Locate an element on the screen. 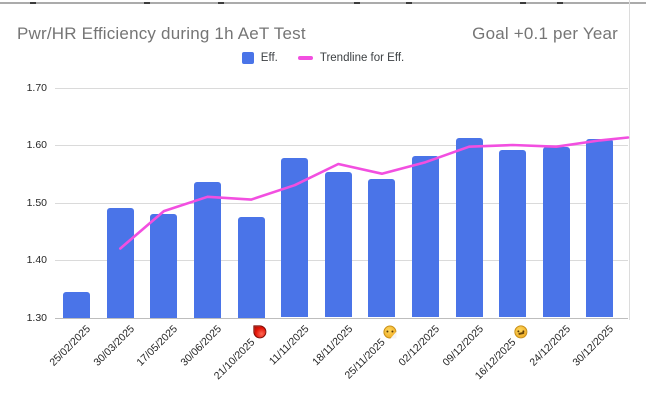 The image size is (646, 405). x-tick-label: 30/06/2025 is located at coordinates (201, 346).